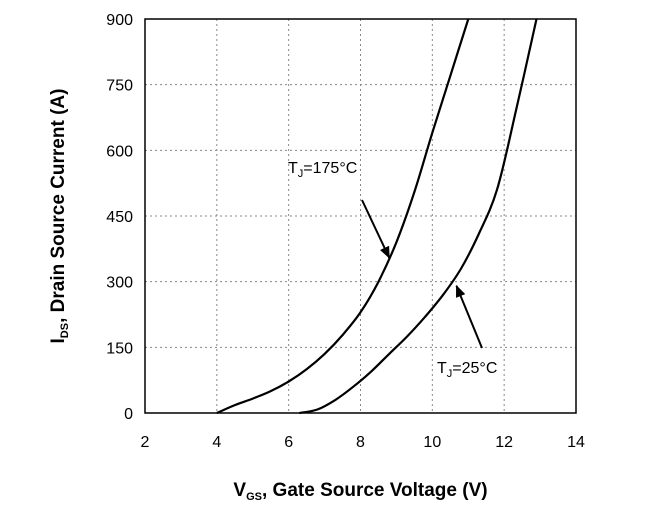 The width and height of the screenshot is (650, 516). I want to click on arrow-25c, so click(469, 316).